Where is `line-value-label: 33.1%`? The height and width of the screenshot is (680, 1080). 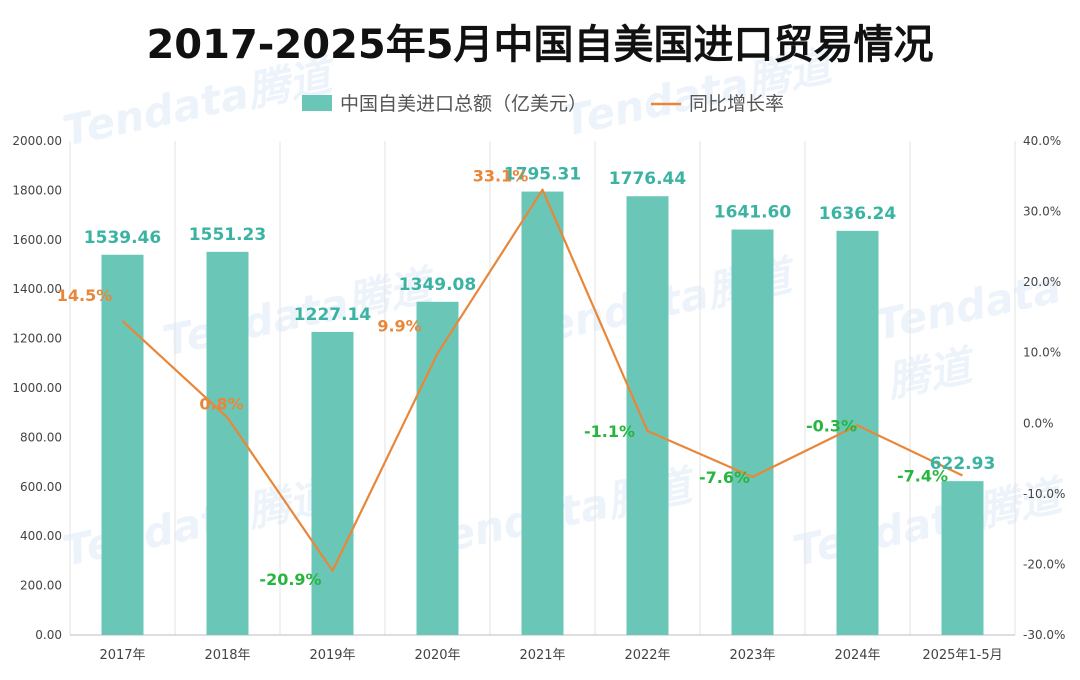
line-value-label: 33.1% is located at coordinates (501, 176).